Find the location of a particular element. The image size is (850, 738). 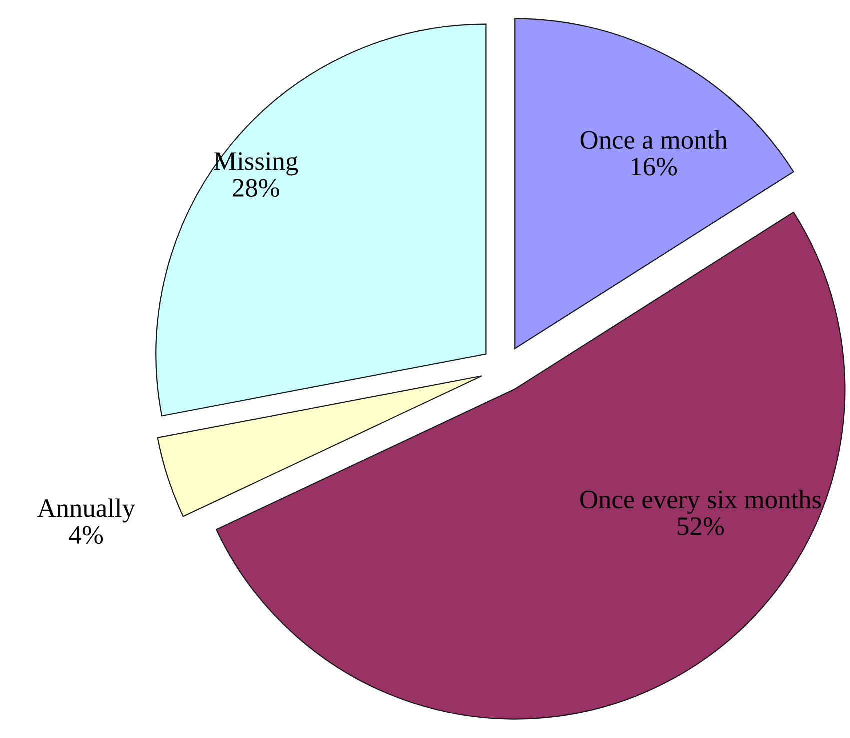

data-label: 16% is located at coordinates (655, 167).